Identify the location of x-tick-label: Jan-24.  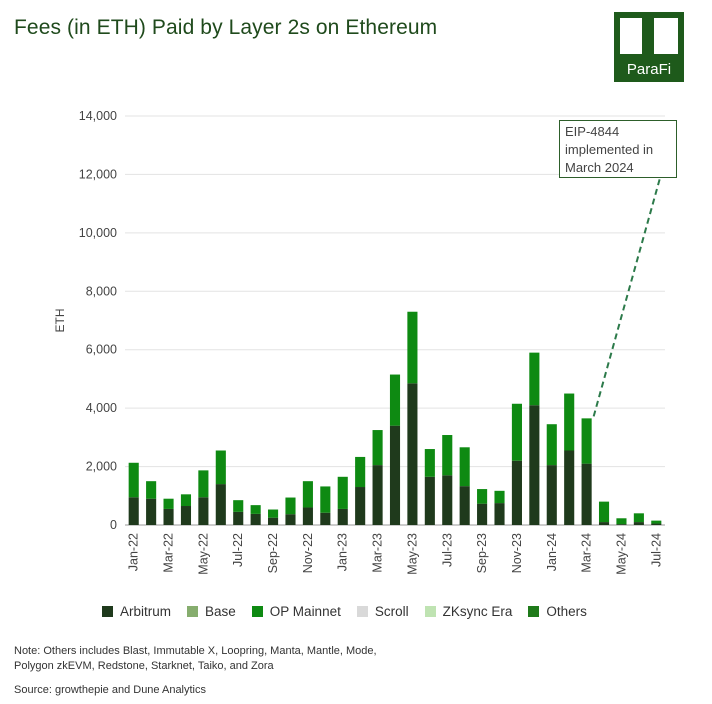
(552, 552).